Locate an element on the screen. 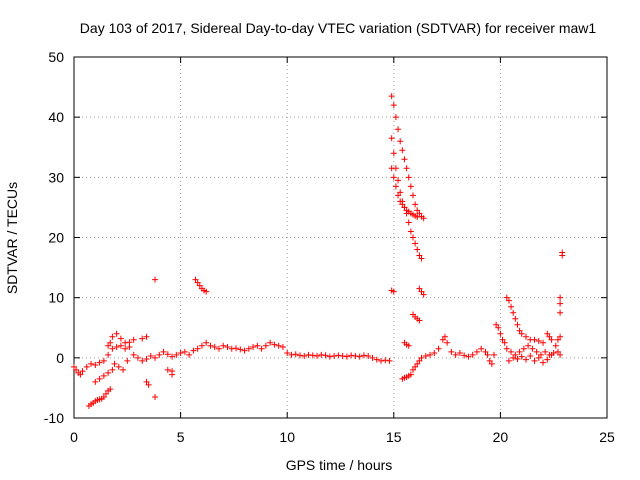  x-tick-label: 0 is located at coordinates (74, 437).